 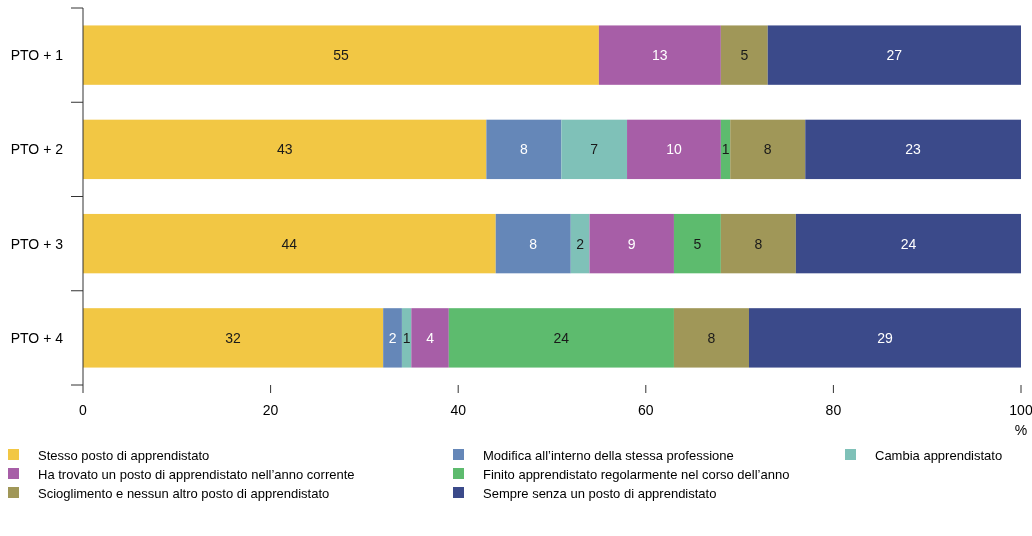 I want to click on legend-label: Stesso posto di apprendistato, so click(x=124, y=455).